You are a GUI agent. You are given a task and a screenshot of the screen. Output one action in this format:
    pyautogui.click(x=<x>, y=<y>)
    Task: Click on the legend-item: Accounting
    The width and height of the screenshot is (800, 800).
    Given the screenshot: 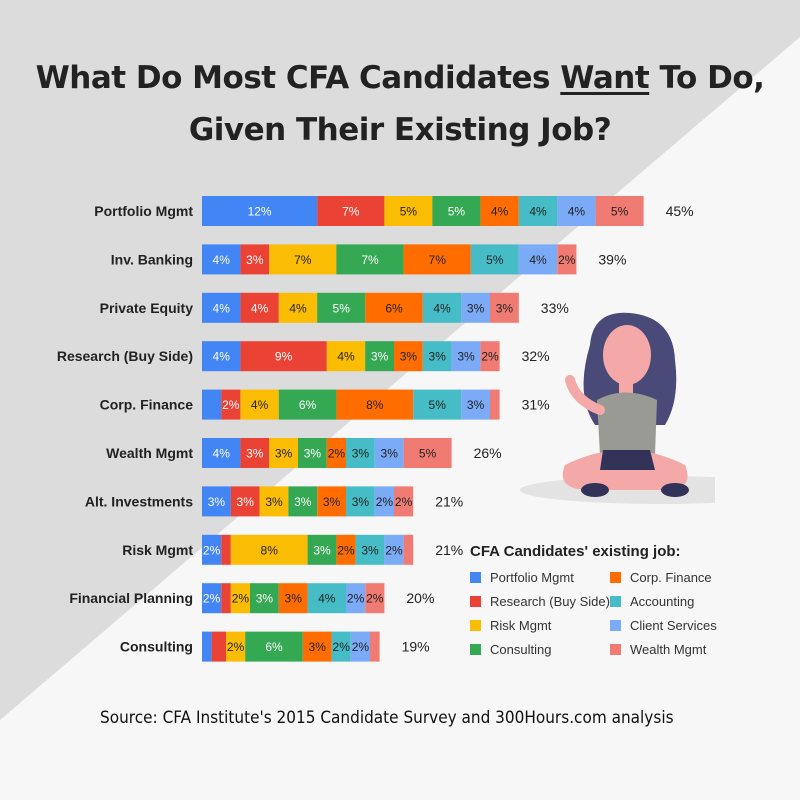 What is the action you would take?
    pyautogui.click(x=690, y=601)
    